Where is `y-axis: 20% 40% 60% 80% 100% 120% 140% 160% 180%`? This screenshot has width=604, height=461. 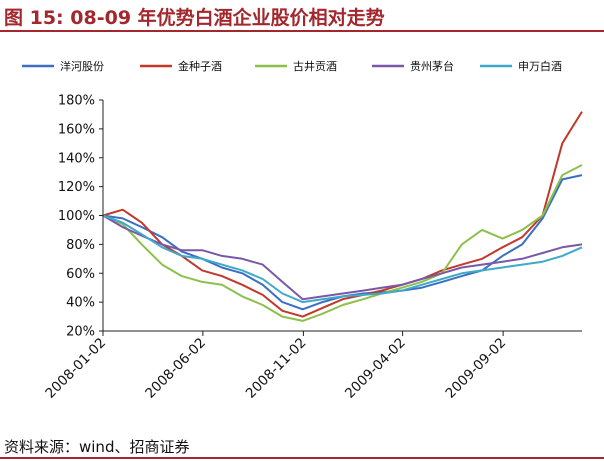 y-axis: 20% 40% 60% 80% 100% 120% 140% 160% 180% is located at coordinates (81, 217).